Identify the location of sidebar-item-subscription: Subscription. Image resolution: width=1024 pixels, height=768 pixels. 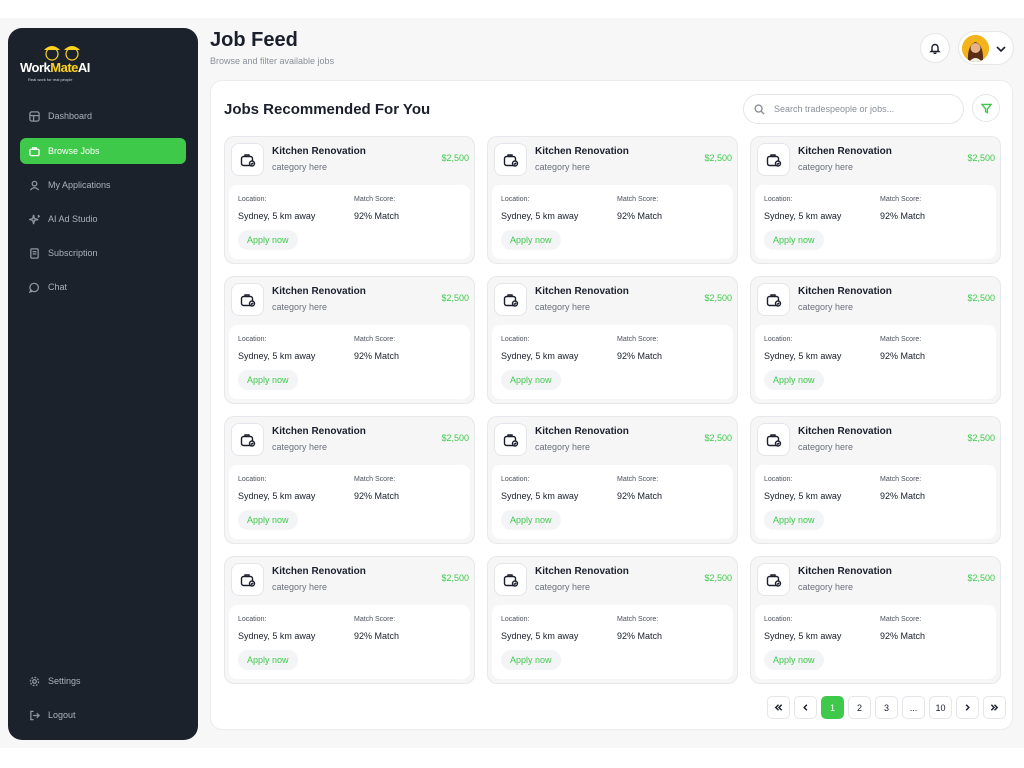
(103, 253).